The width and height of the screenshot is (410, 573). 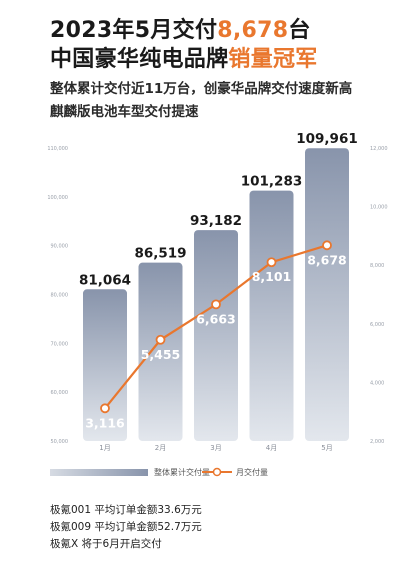 I want to click on bar-value-label: 101,283, so click(x=272, y=182).